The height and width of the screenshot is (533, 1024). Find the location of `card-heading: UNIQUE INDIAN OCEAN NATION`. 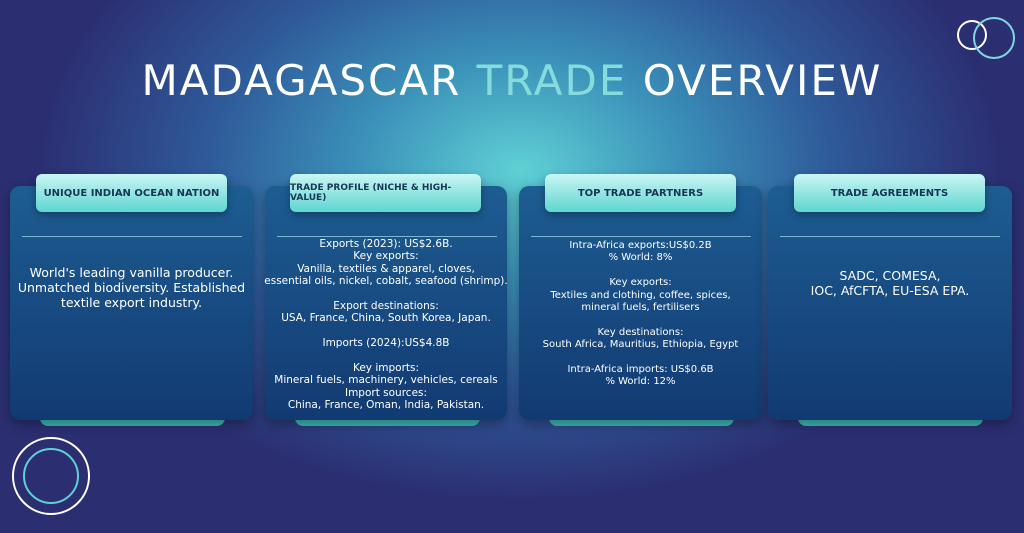

card-heading: UNIQUE INDIAN OCEAN NATION is located at coordinates (131, 193).